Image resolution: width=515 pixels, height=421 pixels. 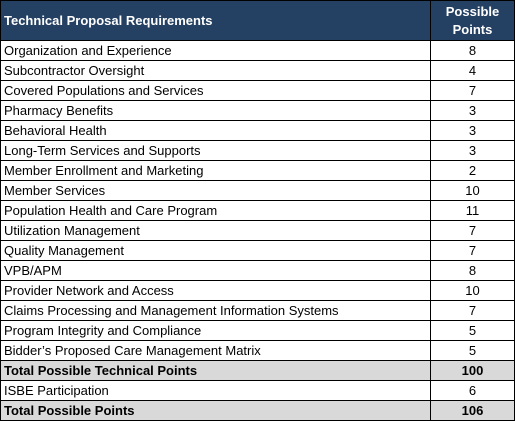 What do you see at coordinates (215, 150) in the screenshot?
I see `requirement-cell: Long-Term Services and Supports` at bounding box center [215, 150].